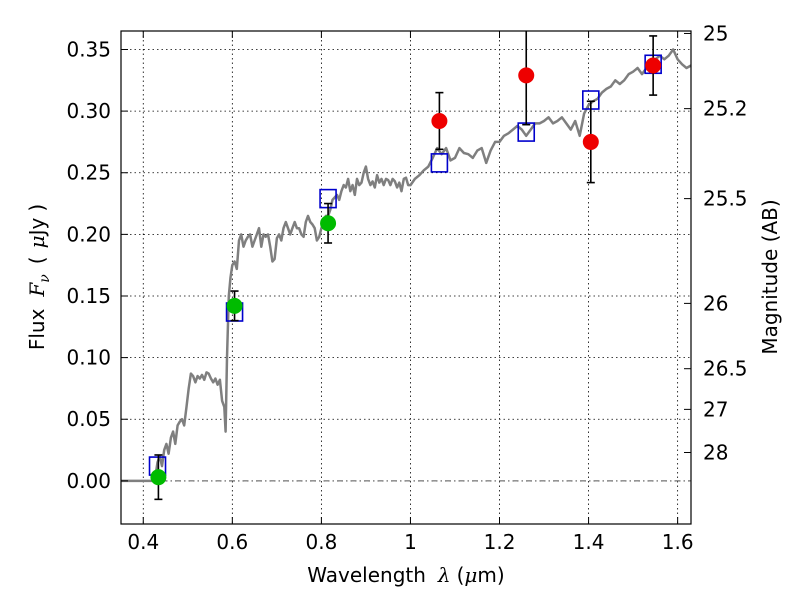  What do you see at coordinates (232, 542) in the screenshot?
I see `x-tick-label: 0.6` at bounding box center [232, 542].